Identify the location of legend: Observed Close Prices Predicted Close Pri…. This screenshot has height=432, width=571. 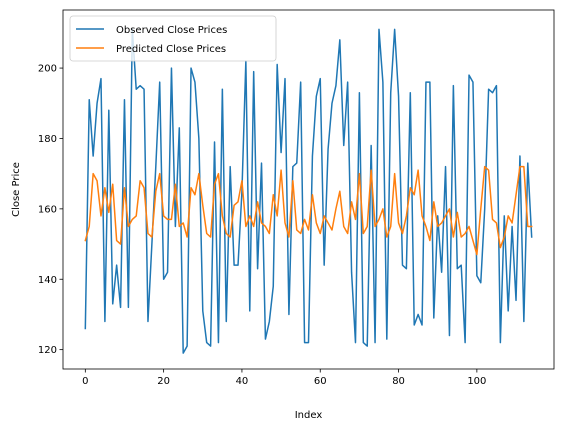
(173, 38).